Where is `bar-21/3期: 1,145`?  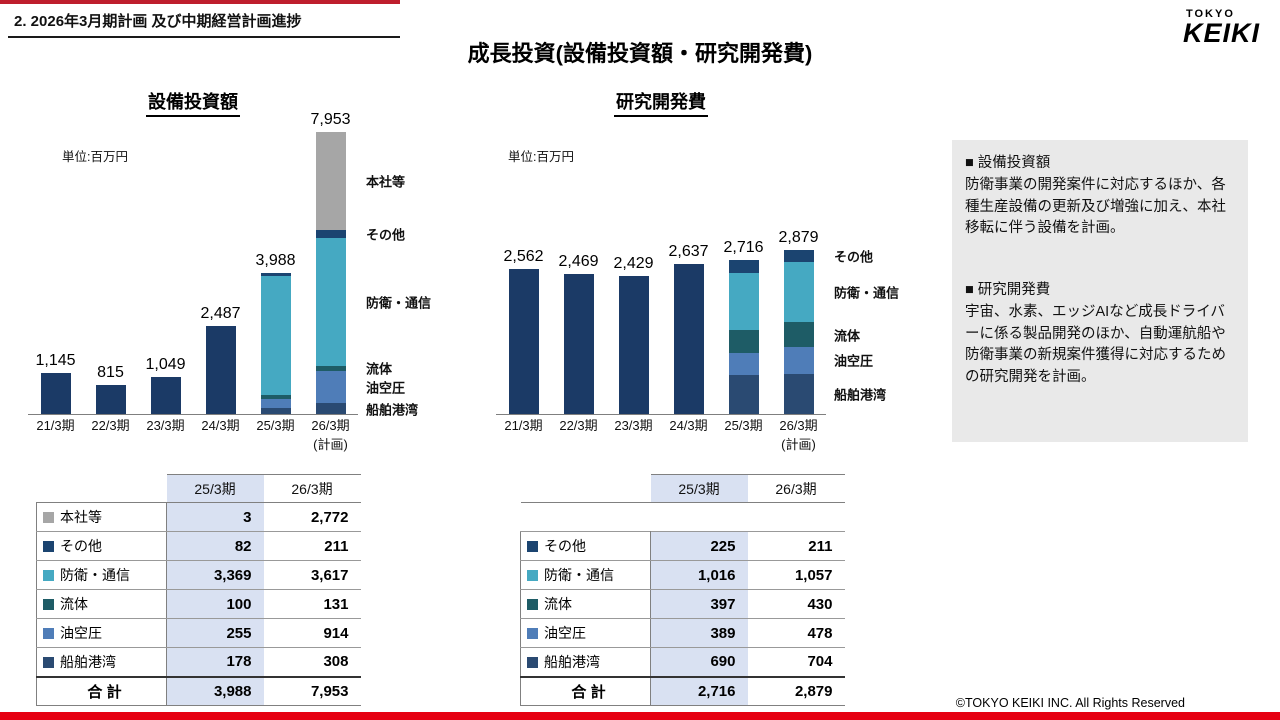
bar-21/3期: 1,145 is located at coordinates (55, 272).